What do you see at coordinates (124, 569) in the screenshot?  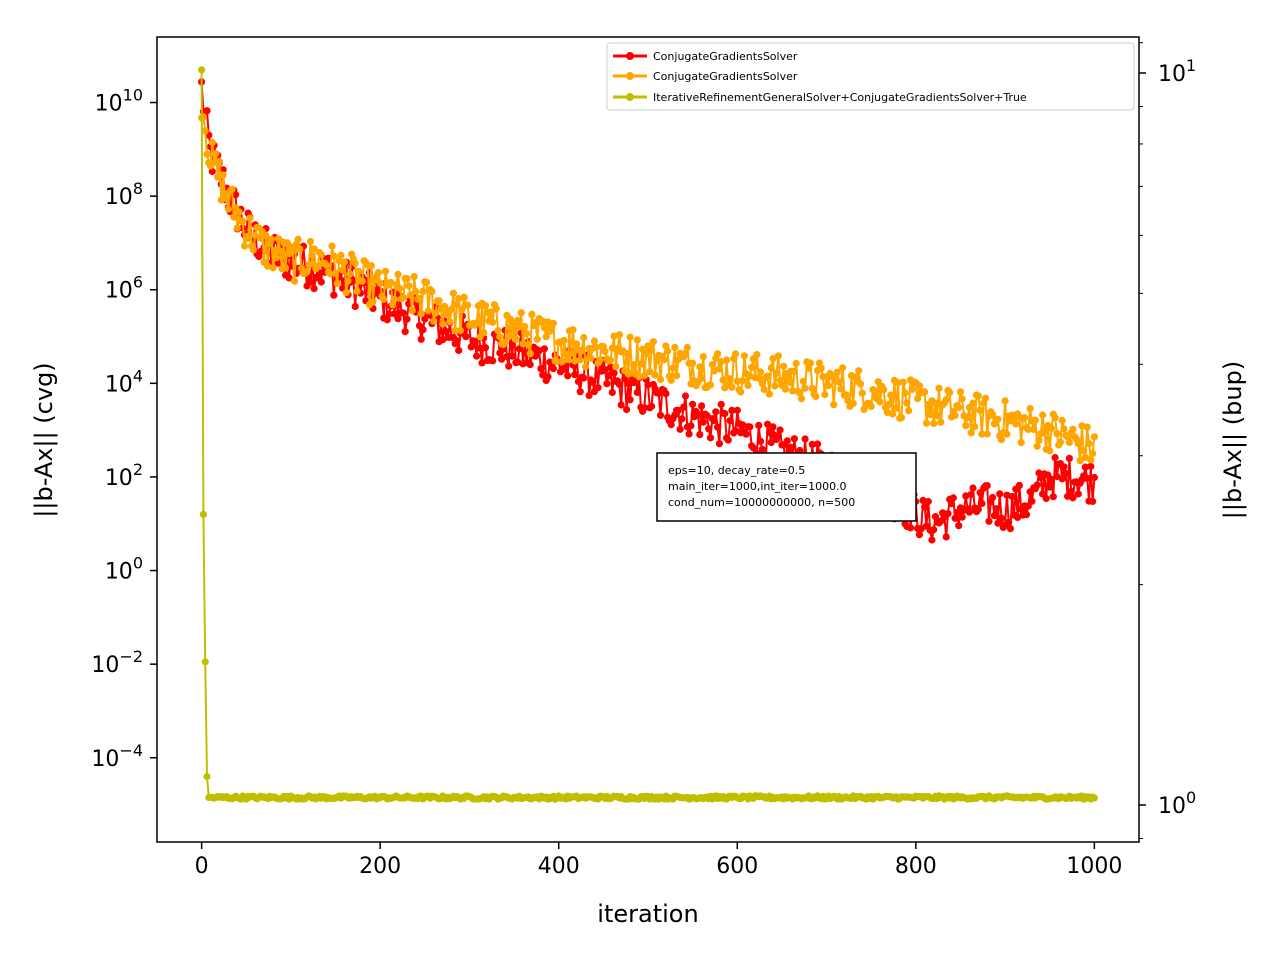 I see `y-left-tick-label: 10⁰` at bounding box center [124, 569].